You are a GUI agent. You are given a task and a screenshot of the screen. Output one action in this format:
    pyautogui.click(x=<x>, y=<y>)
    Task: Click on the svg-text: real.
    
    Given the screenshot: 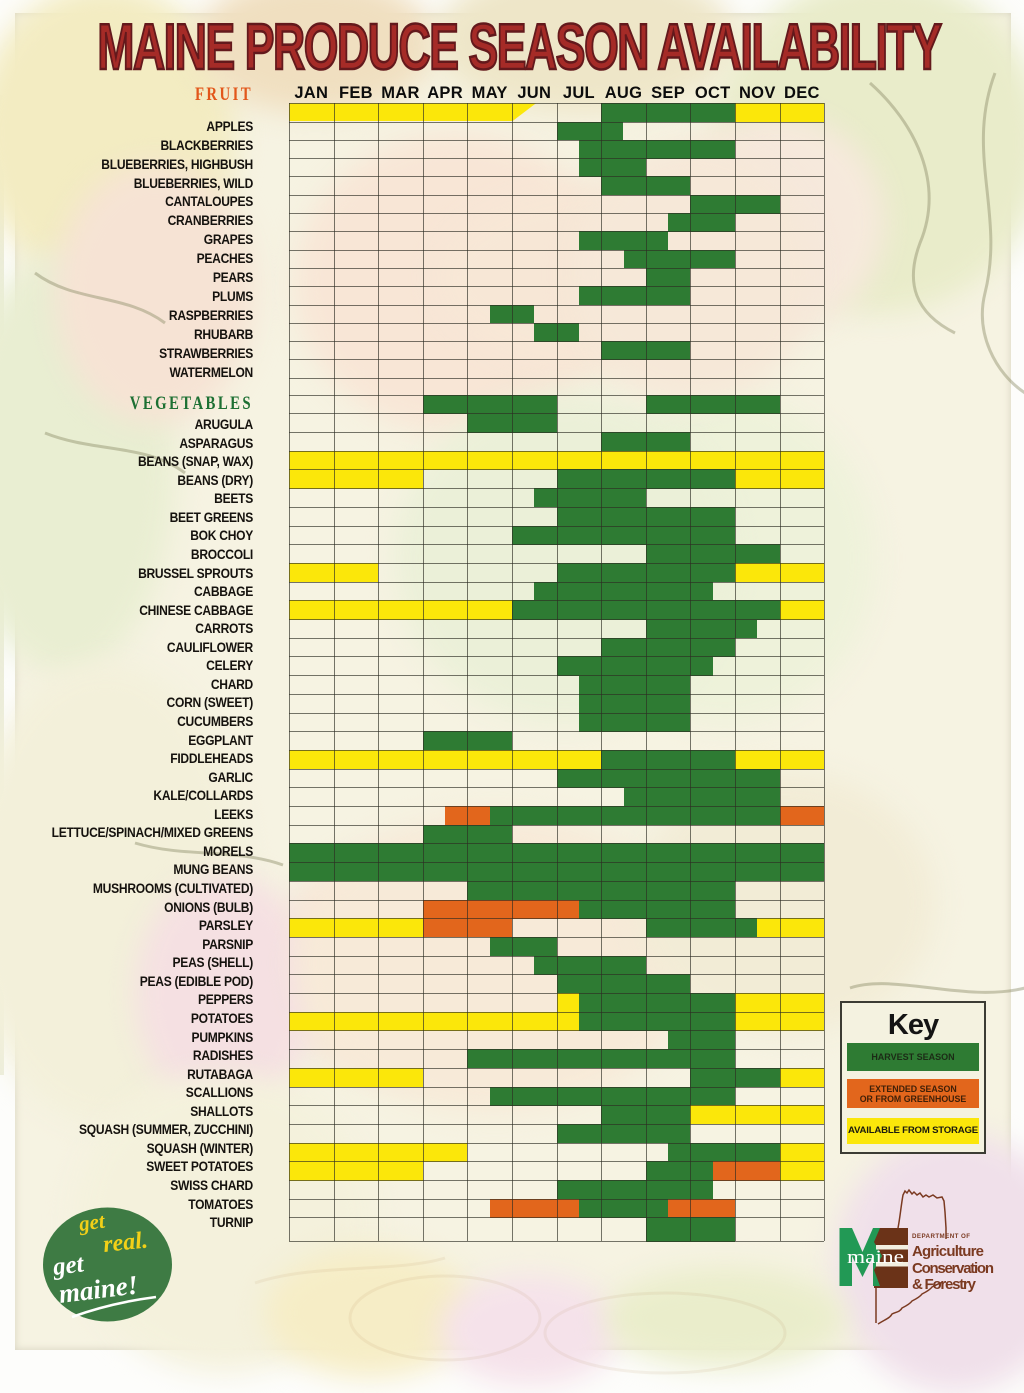 What is the action you would take?
    pyautogui.click(x=125, y=1242)
    